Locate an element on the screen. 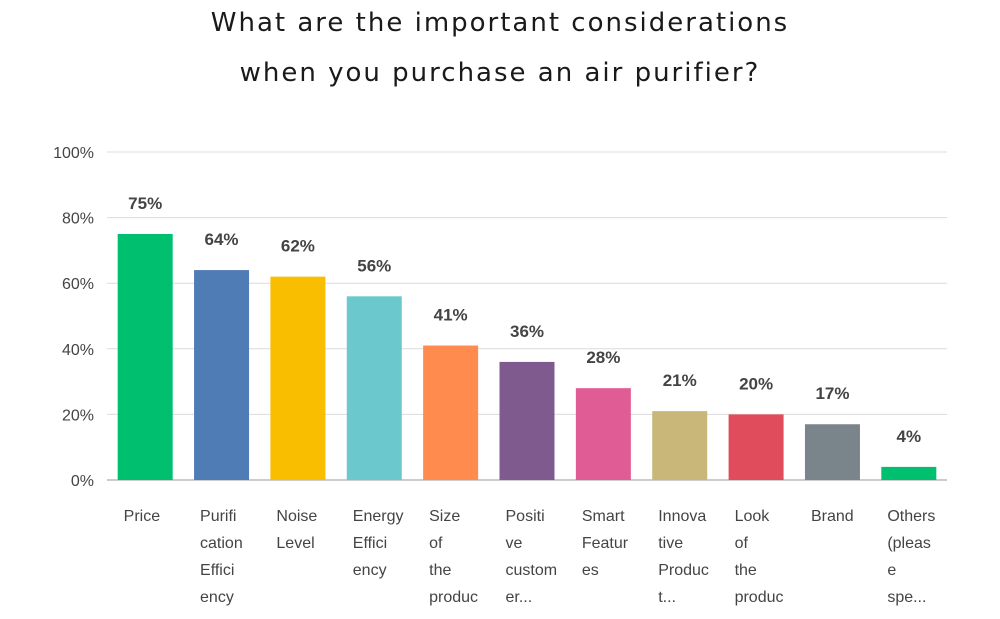  x-category-label: Look of the produc is located at coordinates (759, 557).